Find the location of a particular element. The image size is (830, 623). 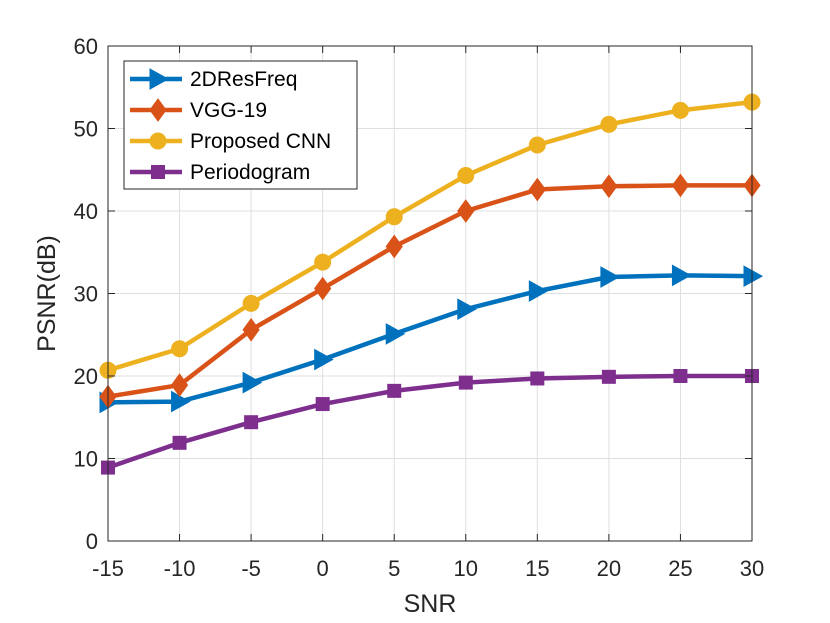

x-tick-label: -5 is located at coordinates (251, 568).